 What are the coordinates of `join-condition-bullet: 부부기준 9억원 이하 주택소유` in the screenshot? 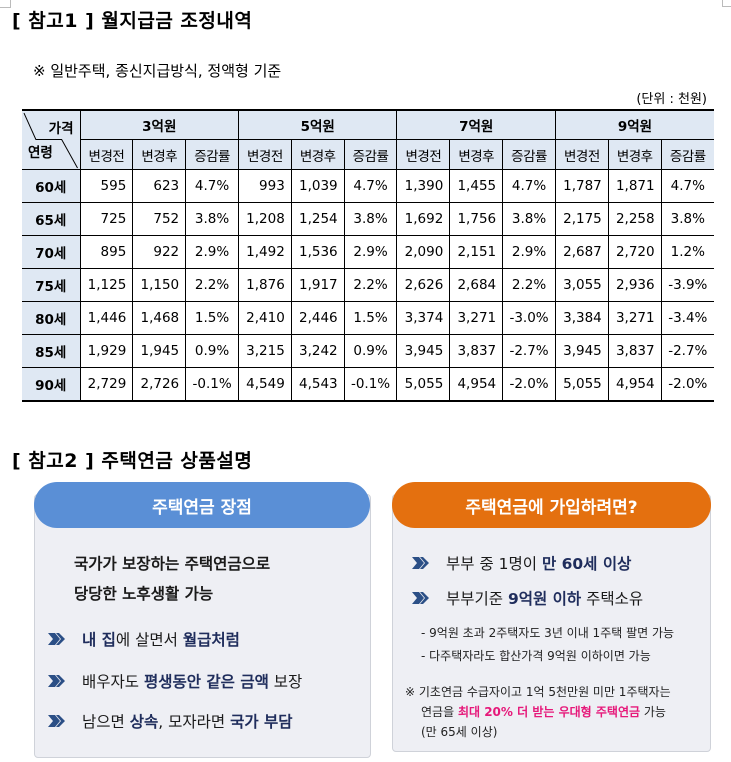 It's located at (527, 598).